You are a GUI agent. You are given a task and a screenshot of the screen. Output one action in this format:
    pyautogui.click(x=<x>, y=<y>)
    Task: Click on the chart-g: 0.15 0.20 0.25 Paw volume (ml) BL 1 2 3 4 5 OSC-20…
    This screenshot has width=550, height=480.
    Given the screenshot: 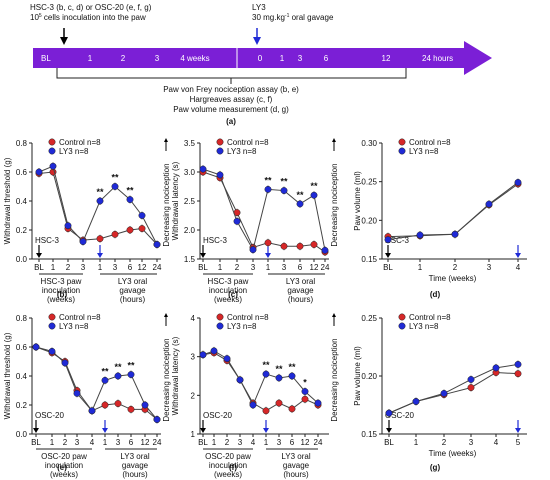 What is the action you would take?
    pyautogui.click(x=440, y=392)
    